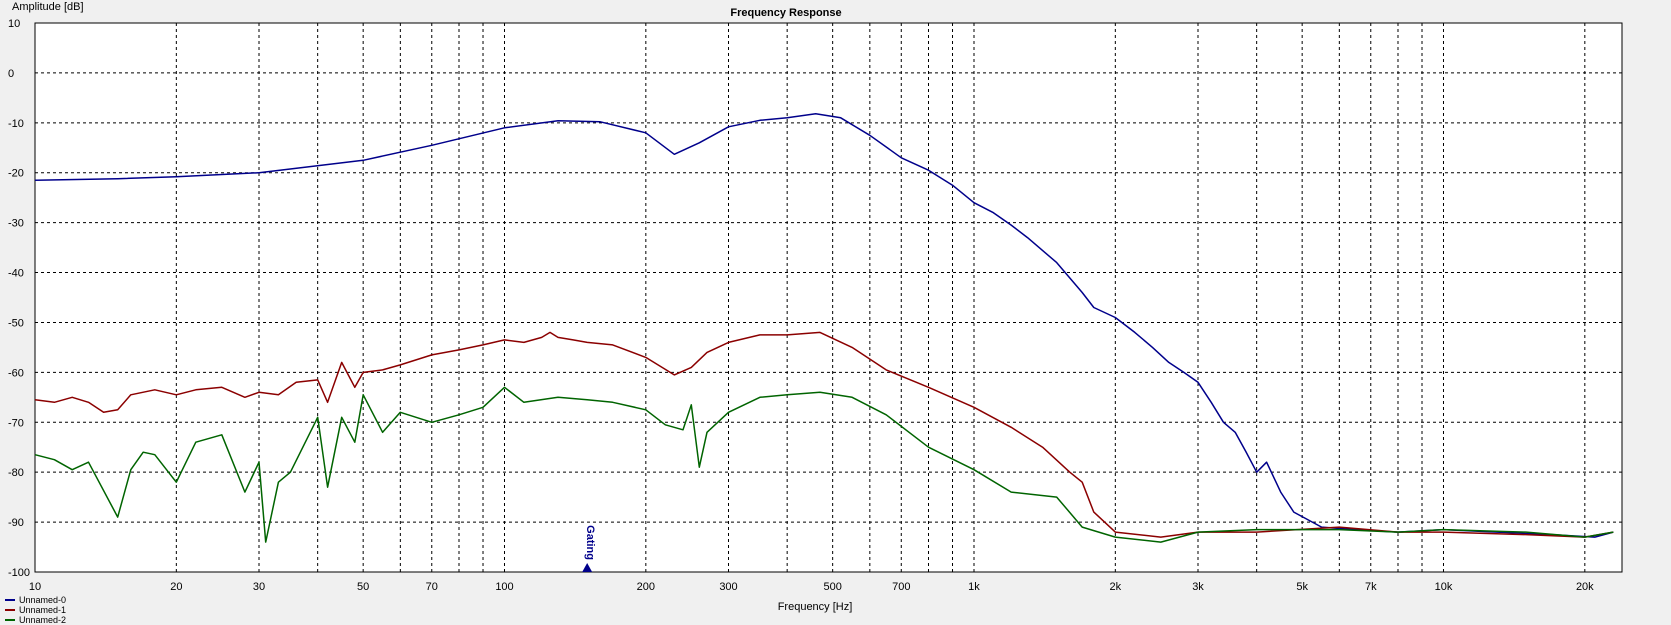 This screenshot has width=1671, height=625. I want to click on y-tick-label: 10, so click(14, 24).